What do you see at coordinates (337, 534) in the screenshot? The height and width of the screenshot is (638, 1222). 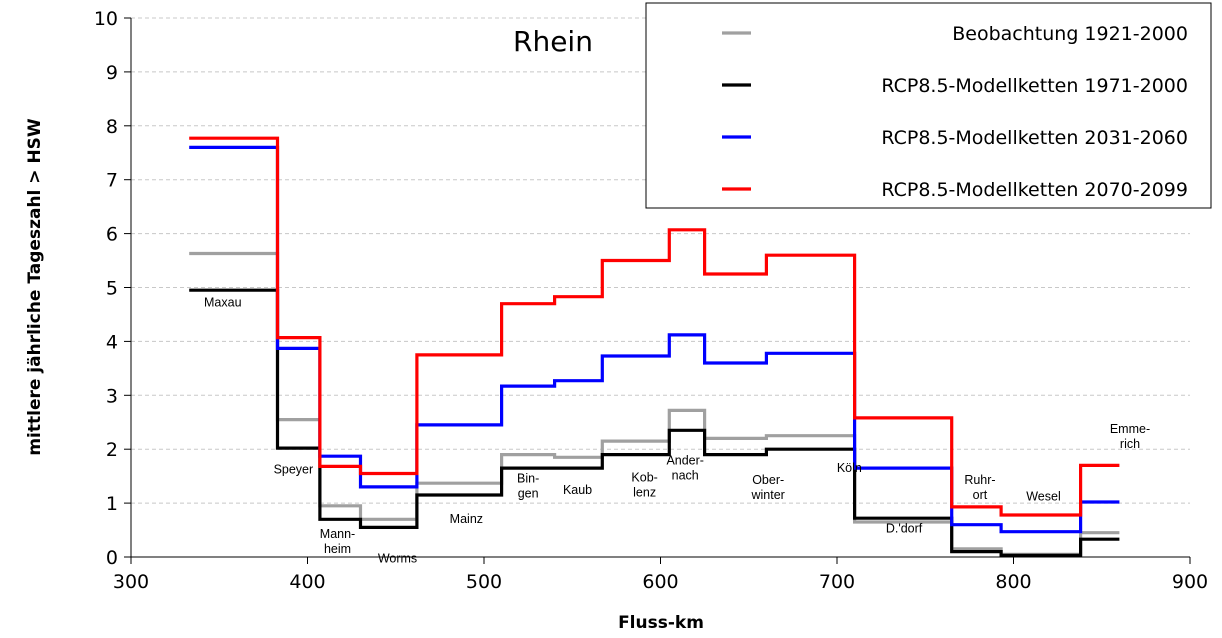 I see `station-label-line: Mann-` at bounding box center [337, 534].